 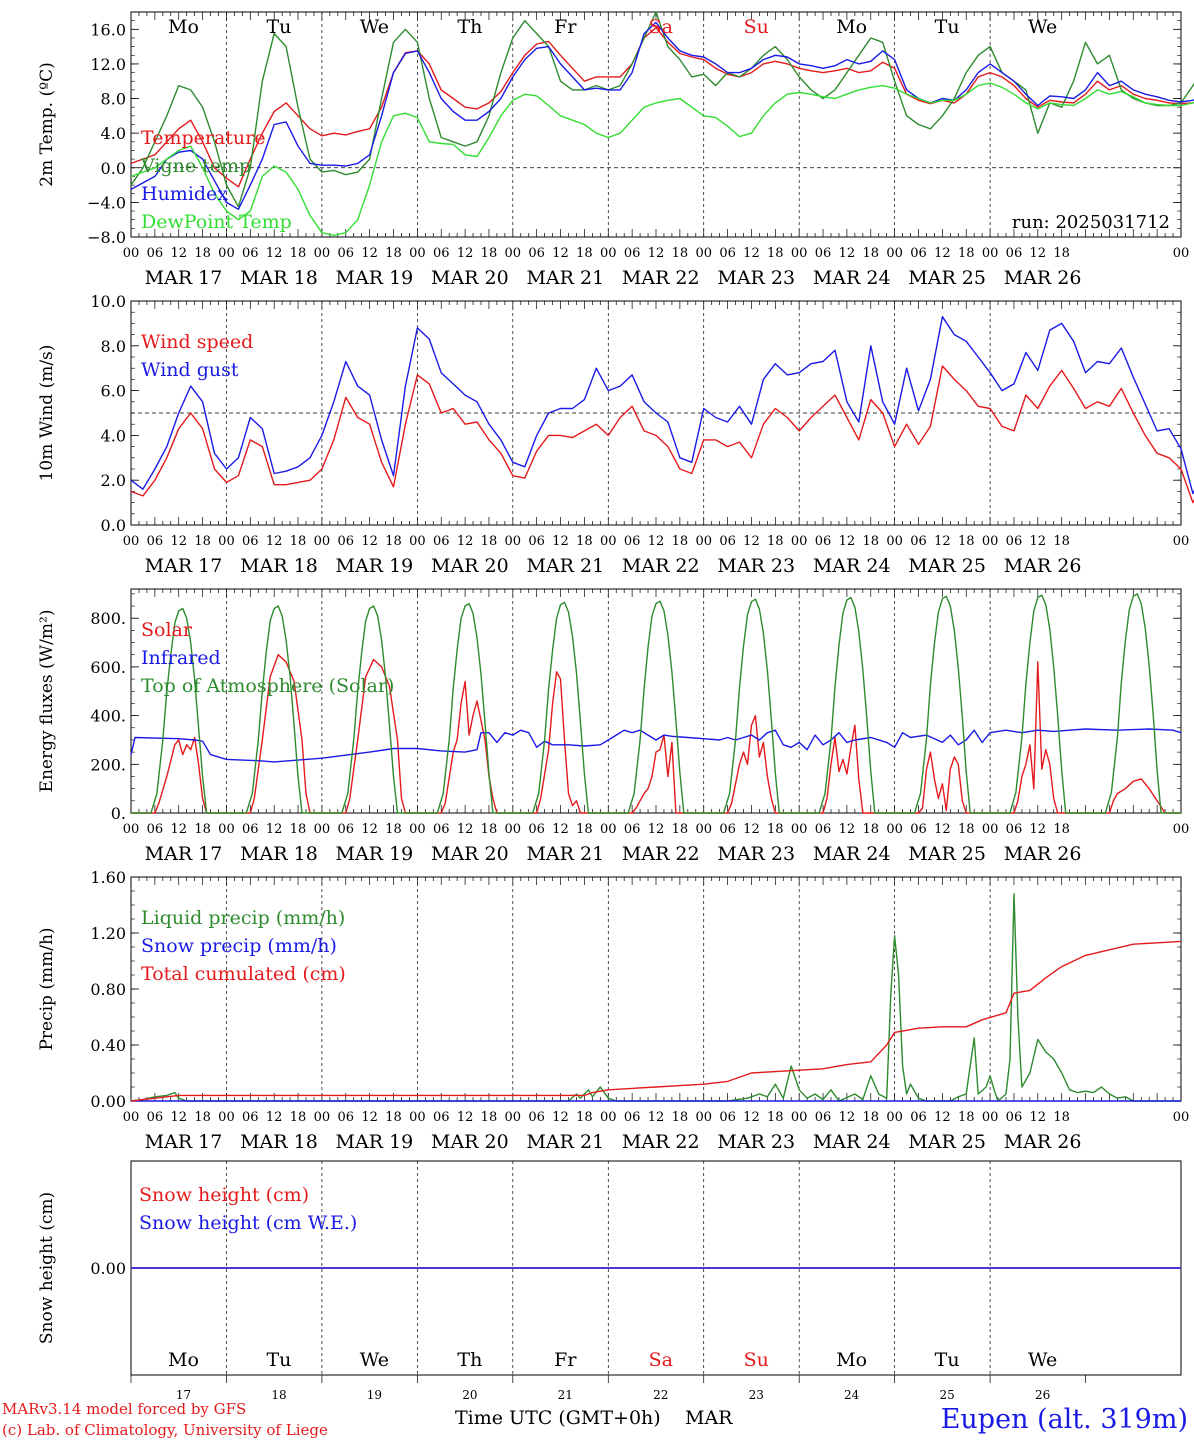 I want to click on legend-entry: Total cumulated (cm), so click(x=243, y=974).